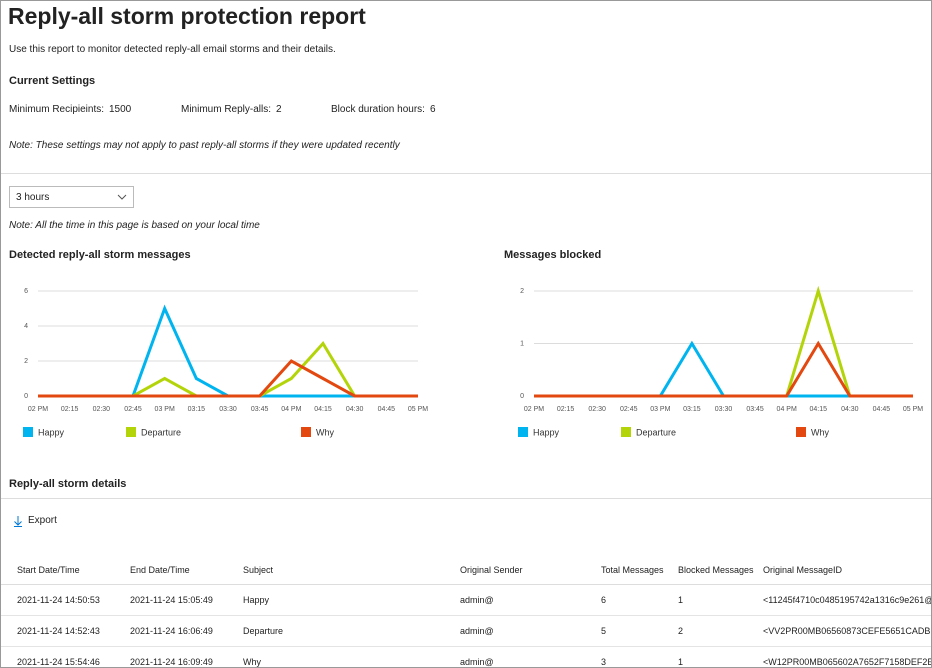 The width and height of the screenshot is (932, 668). I want to click on column-header: Original MessageID, so click(803, 570).